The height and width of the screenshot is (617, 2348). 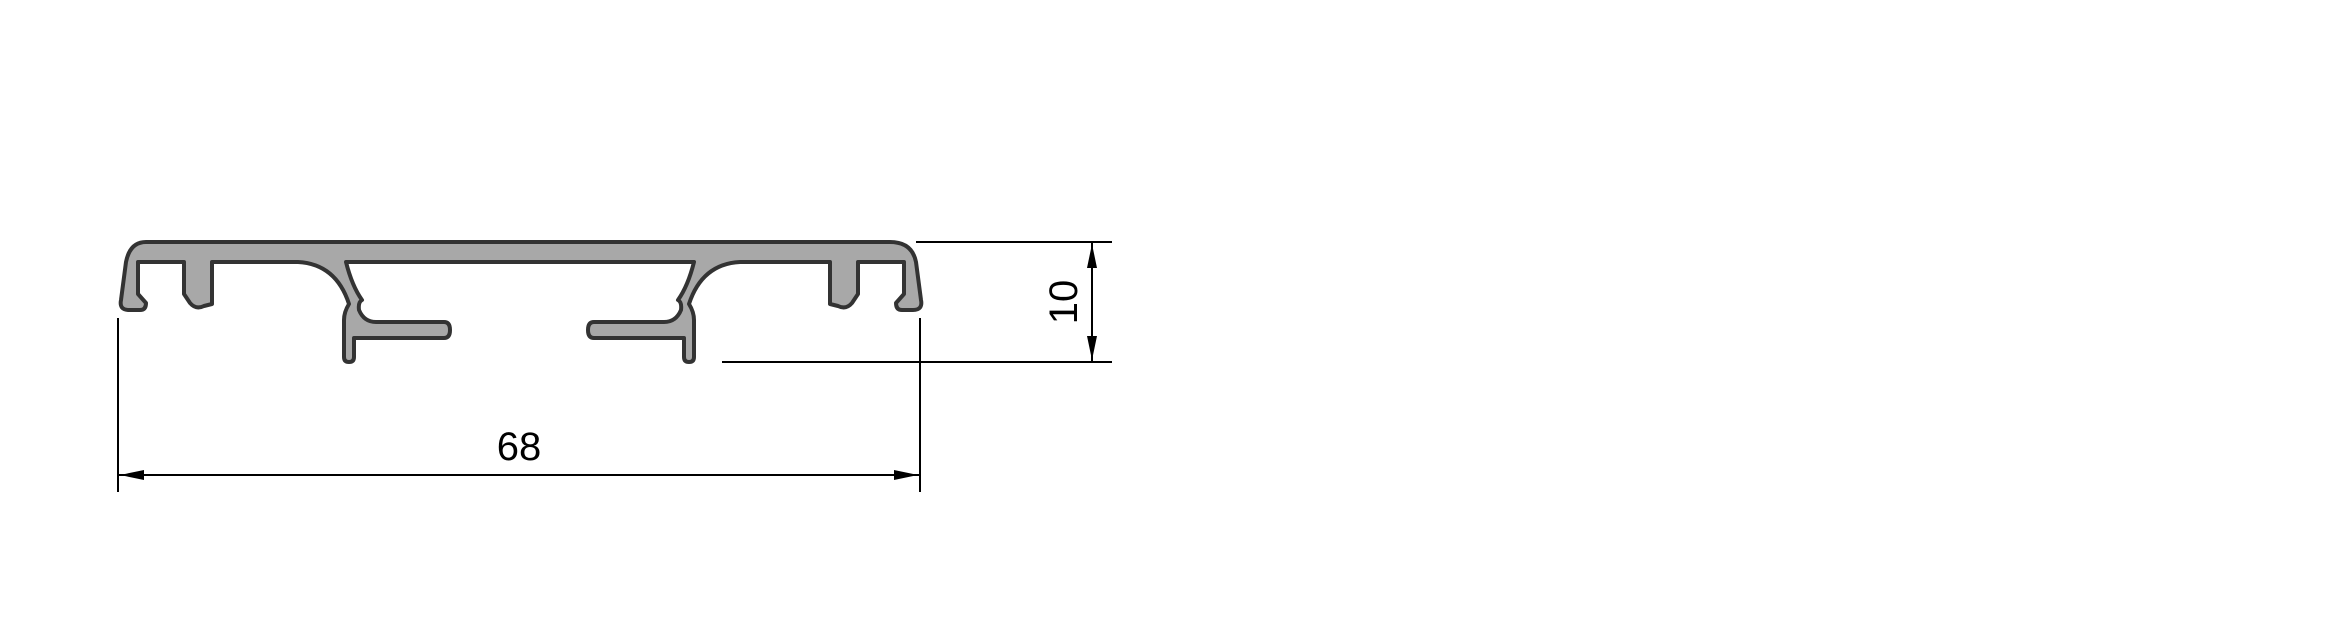 I want to click on width-arrow-right, so click(x=906, y=475).